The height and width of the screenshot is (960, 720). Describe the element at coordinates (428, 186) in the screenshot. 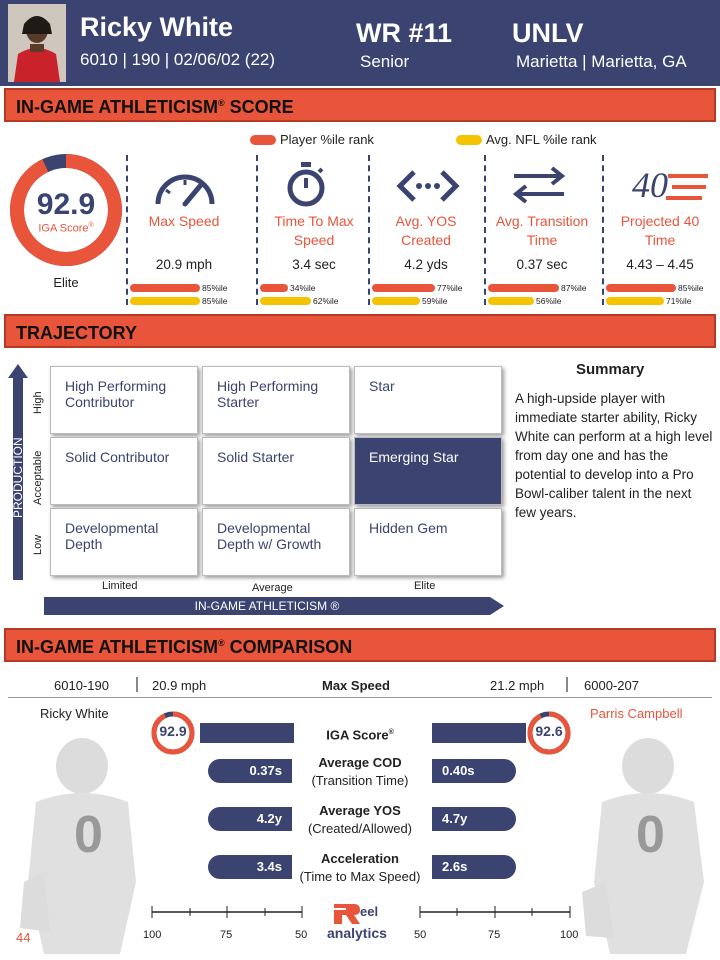

I see `arrows-split-icon` at that location.